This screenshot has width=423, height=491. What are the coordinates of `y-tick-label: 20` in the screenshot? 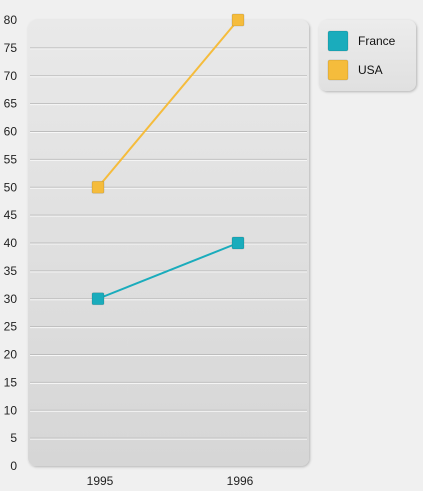 It's located at (11, 355).